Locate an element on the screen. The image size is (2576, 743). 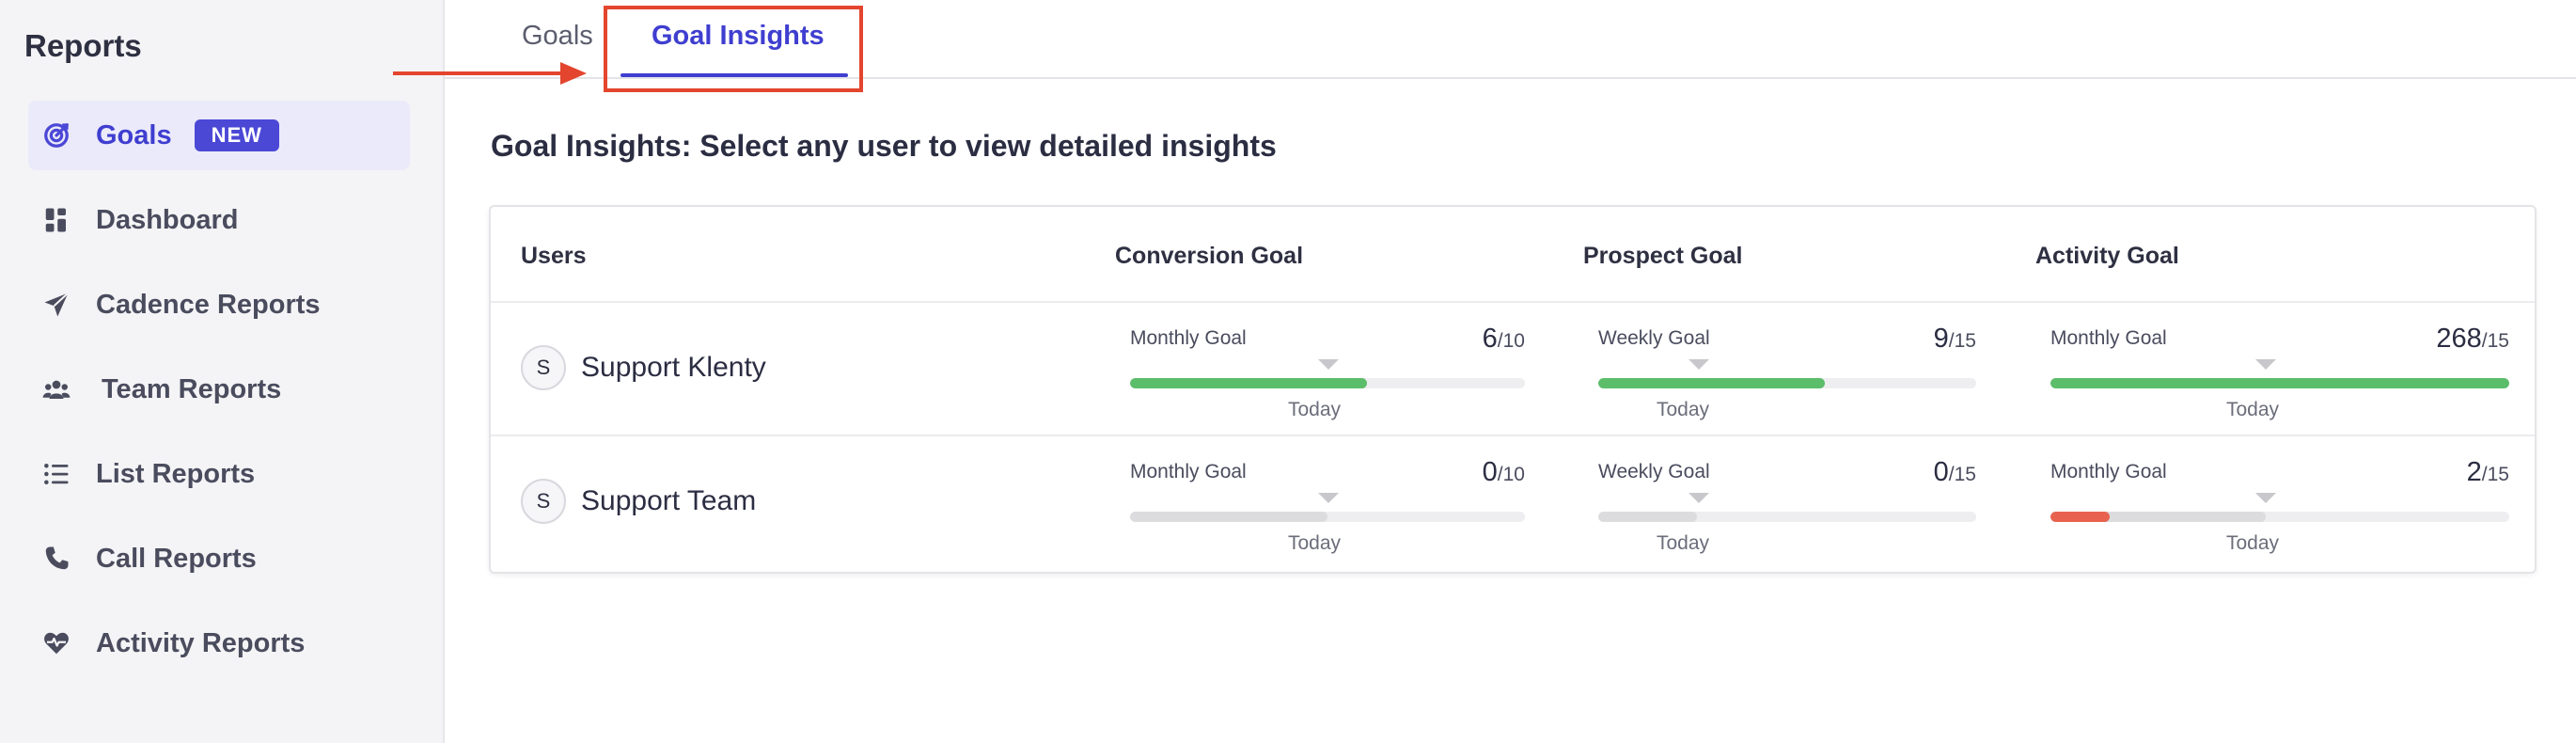
activity-goal-progress: Monthly Goal 268/15 Today is located at coordinates (2280, 373).